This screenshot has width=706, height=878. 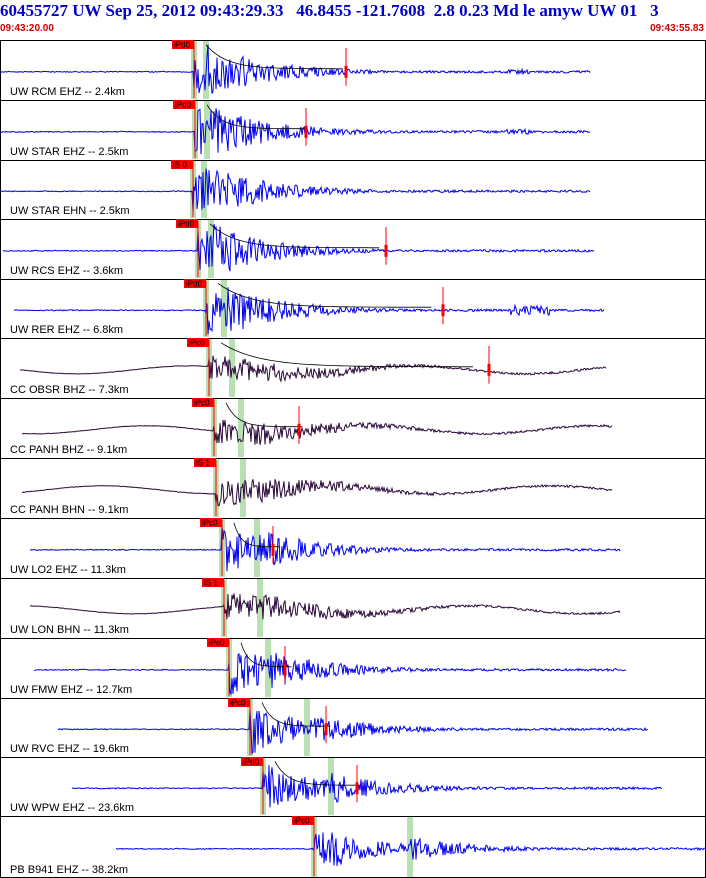 What do you see at coordinates (72, 808) in the screenshot?
I see `station-label: UW WPW EHZ -- 23.6km` at bounding box center [72, 808].